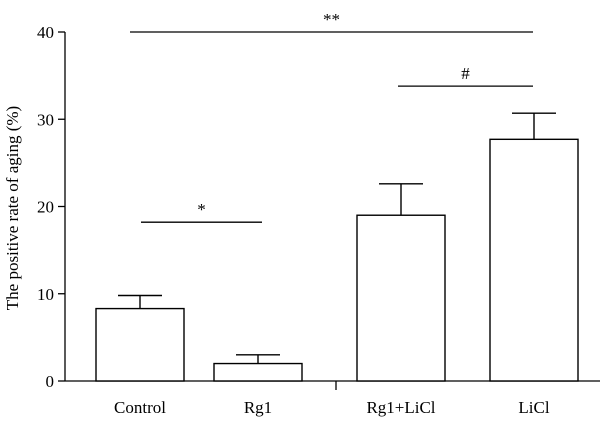 Image resolution: width=600 pixels, height=421 pixels. I want to click on category-label-1: Rg1, so click(258, 407).